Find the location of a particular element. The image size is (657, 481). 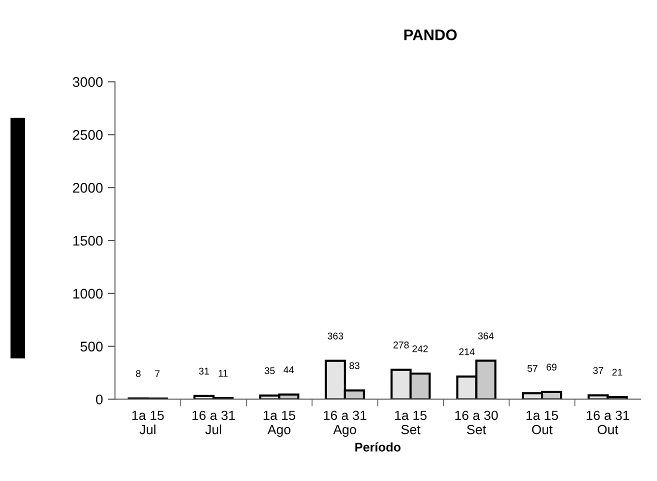

y-tick-label: 1000 is located at coordinates (88, 293).